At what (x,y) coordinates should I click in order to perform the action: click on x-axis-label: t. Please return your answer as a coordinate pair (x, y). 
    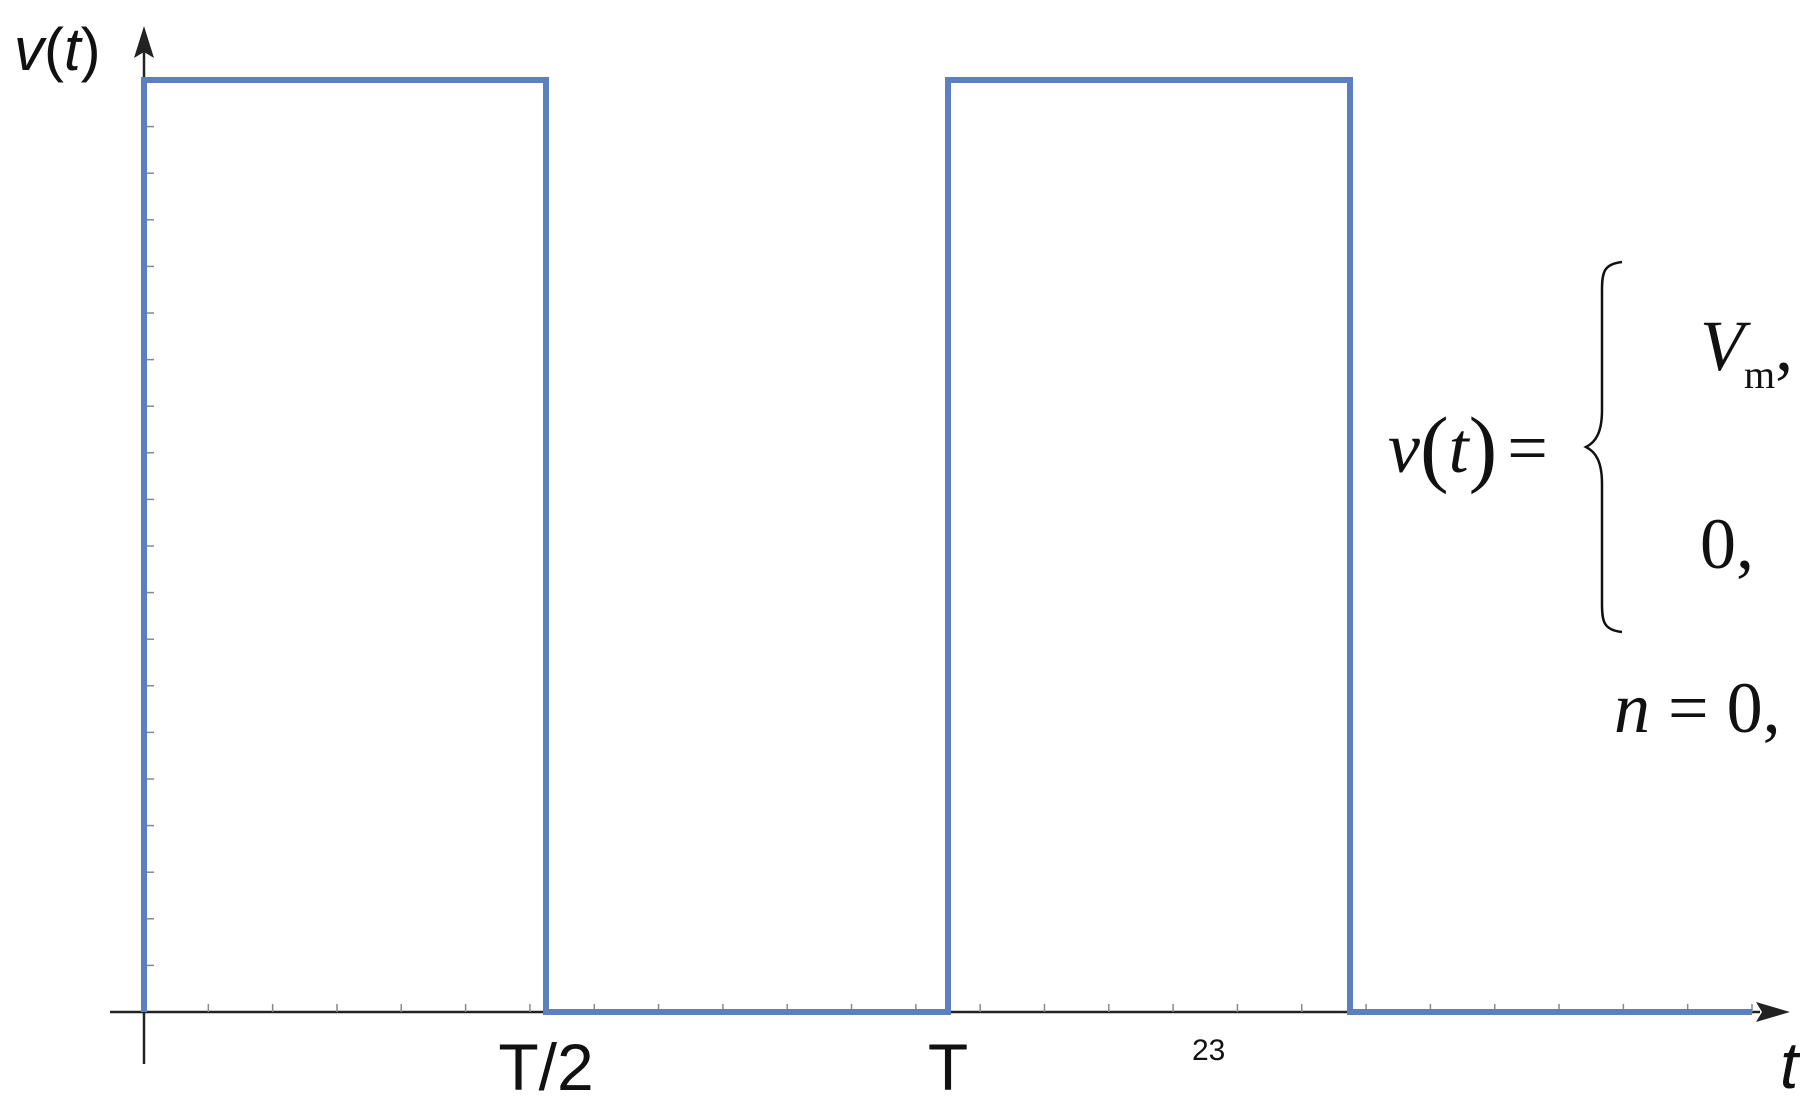
    Looking at the image, I should click on (1790, 1062).